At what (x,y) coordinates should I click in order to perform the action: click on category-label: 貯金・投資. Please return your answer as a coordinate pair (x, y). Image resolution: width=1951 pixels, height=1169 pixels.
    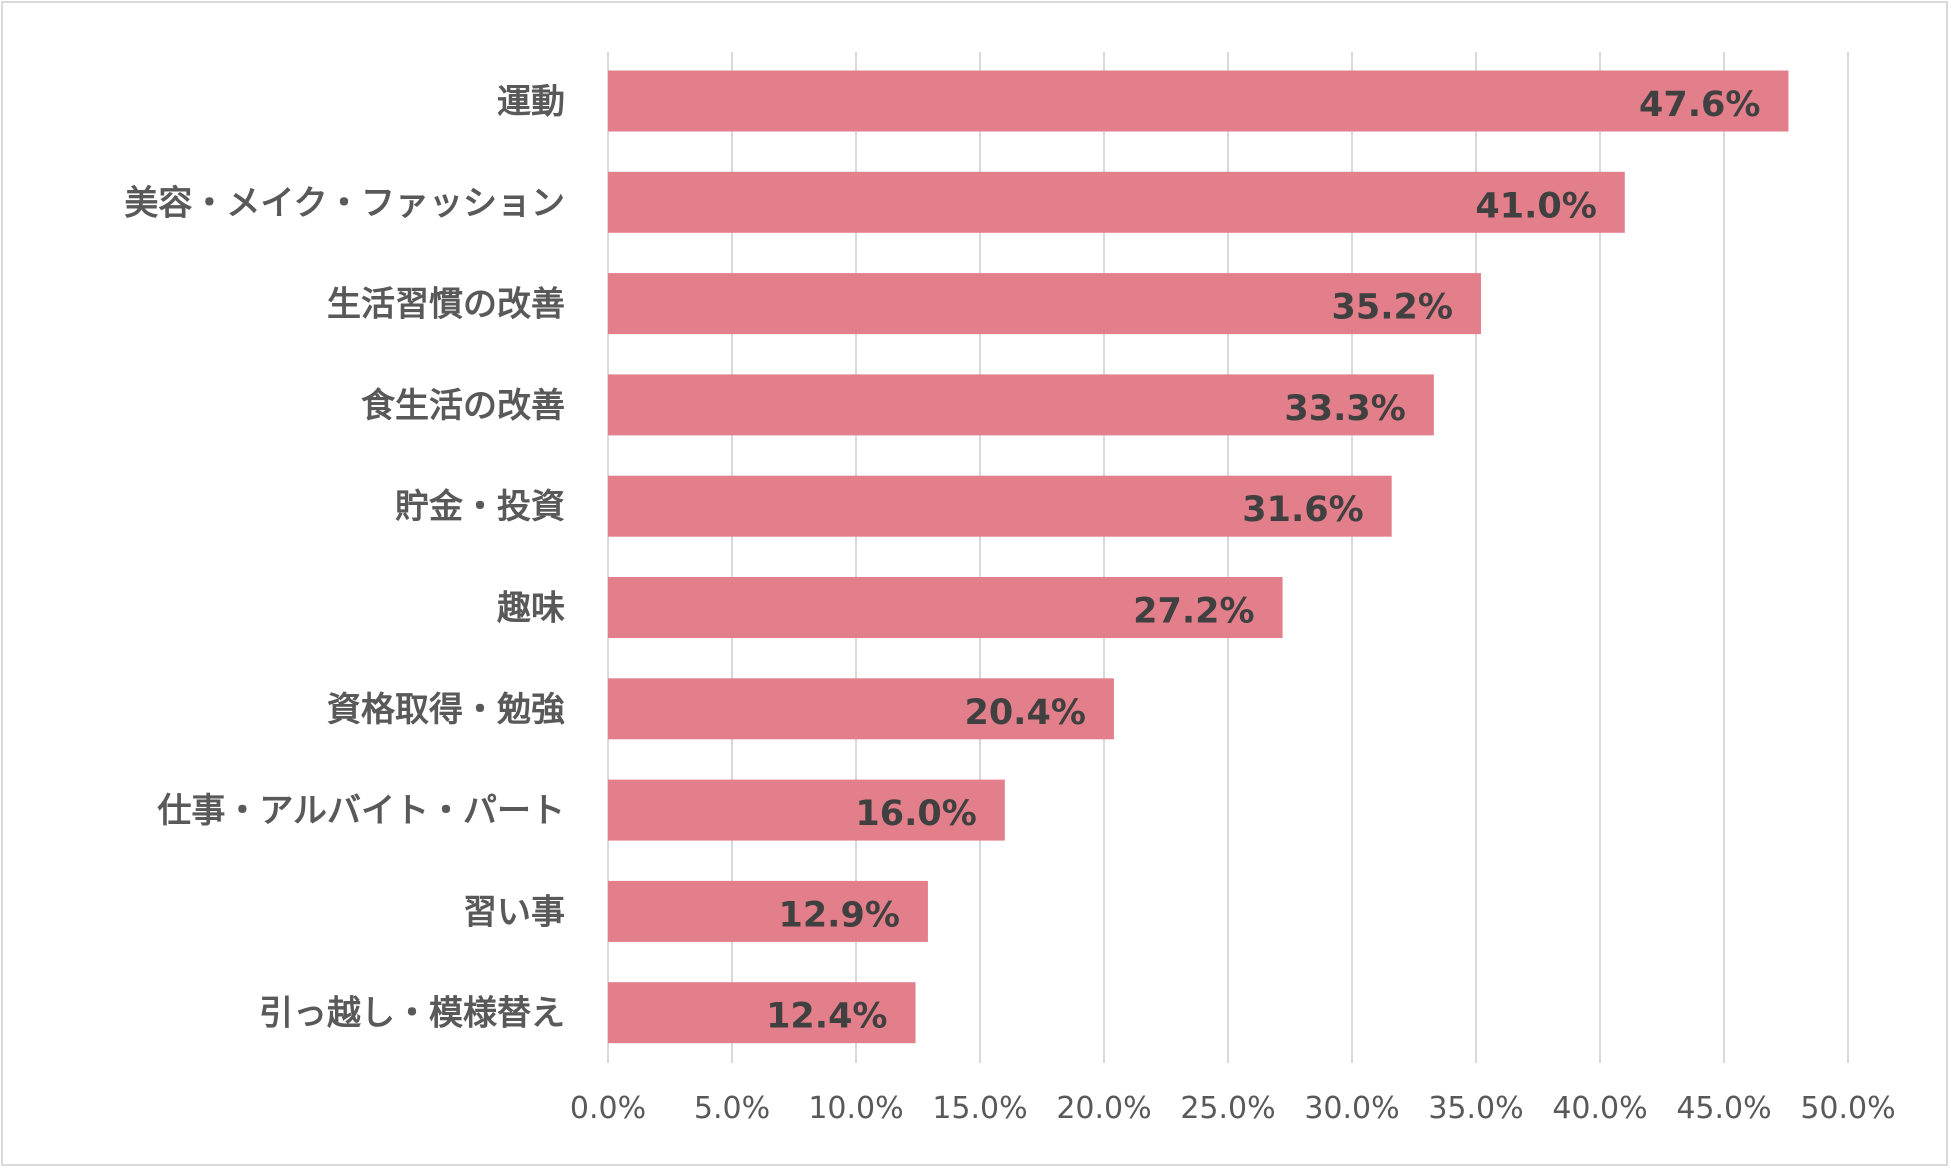
    Looking at the image, I should click on (480, 507).